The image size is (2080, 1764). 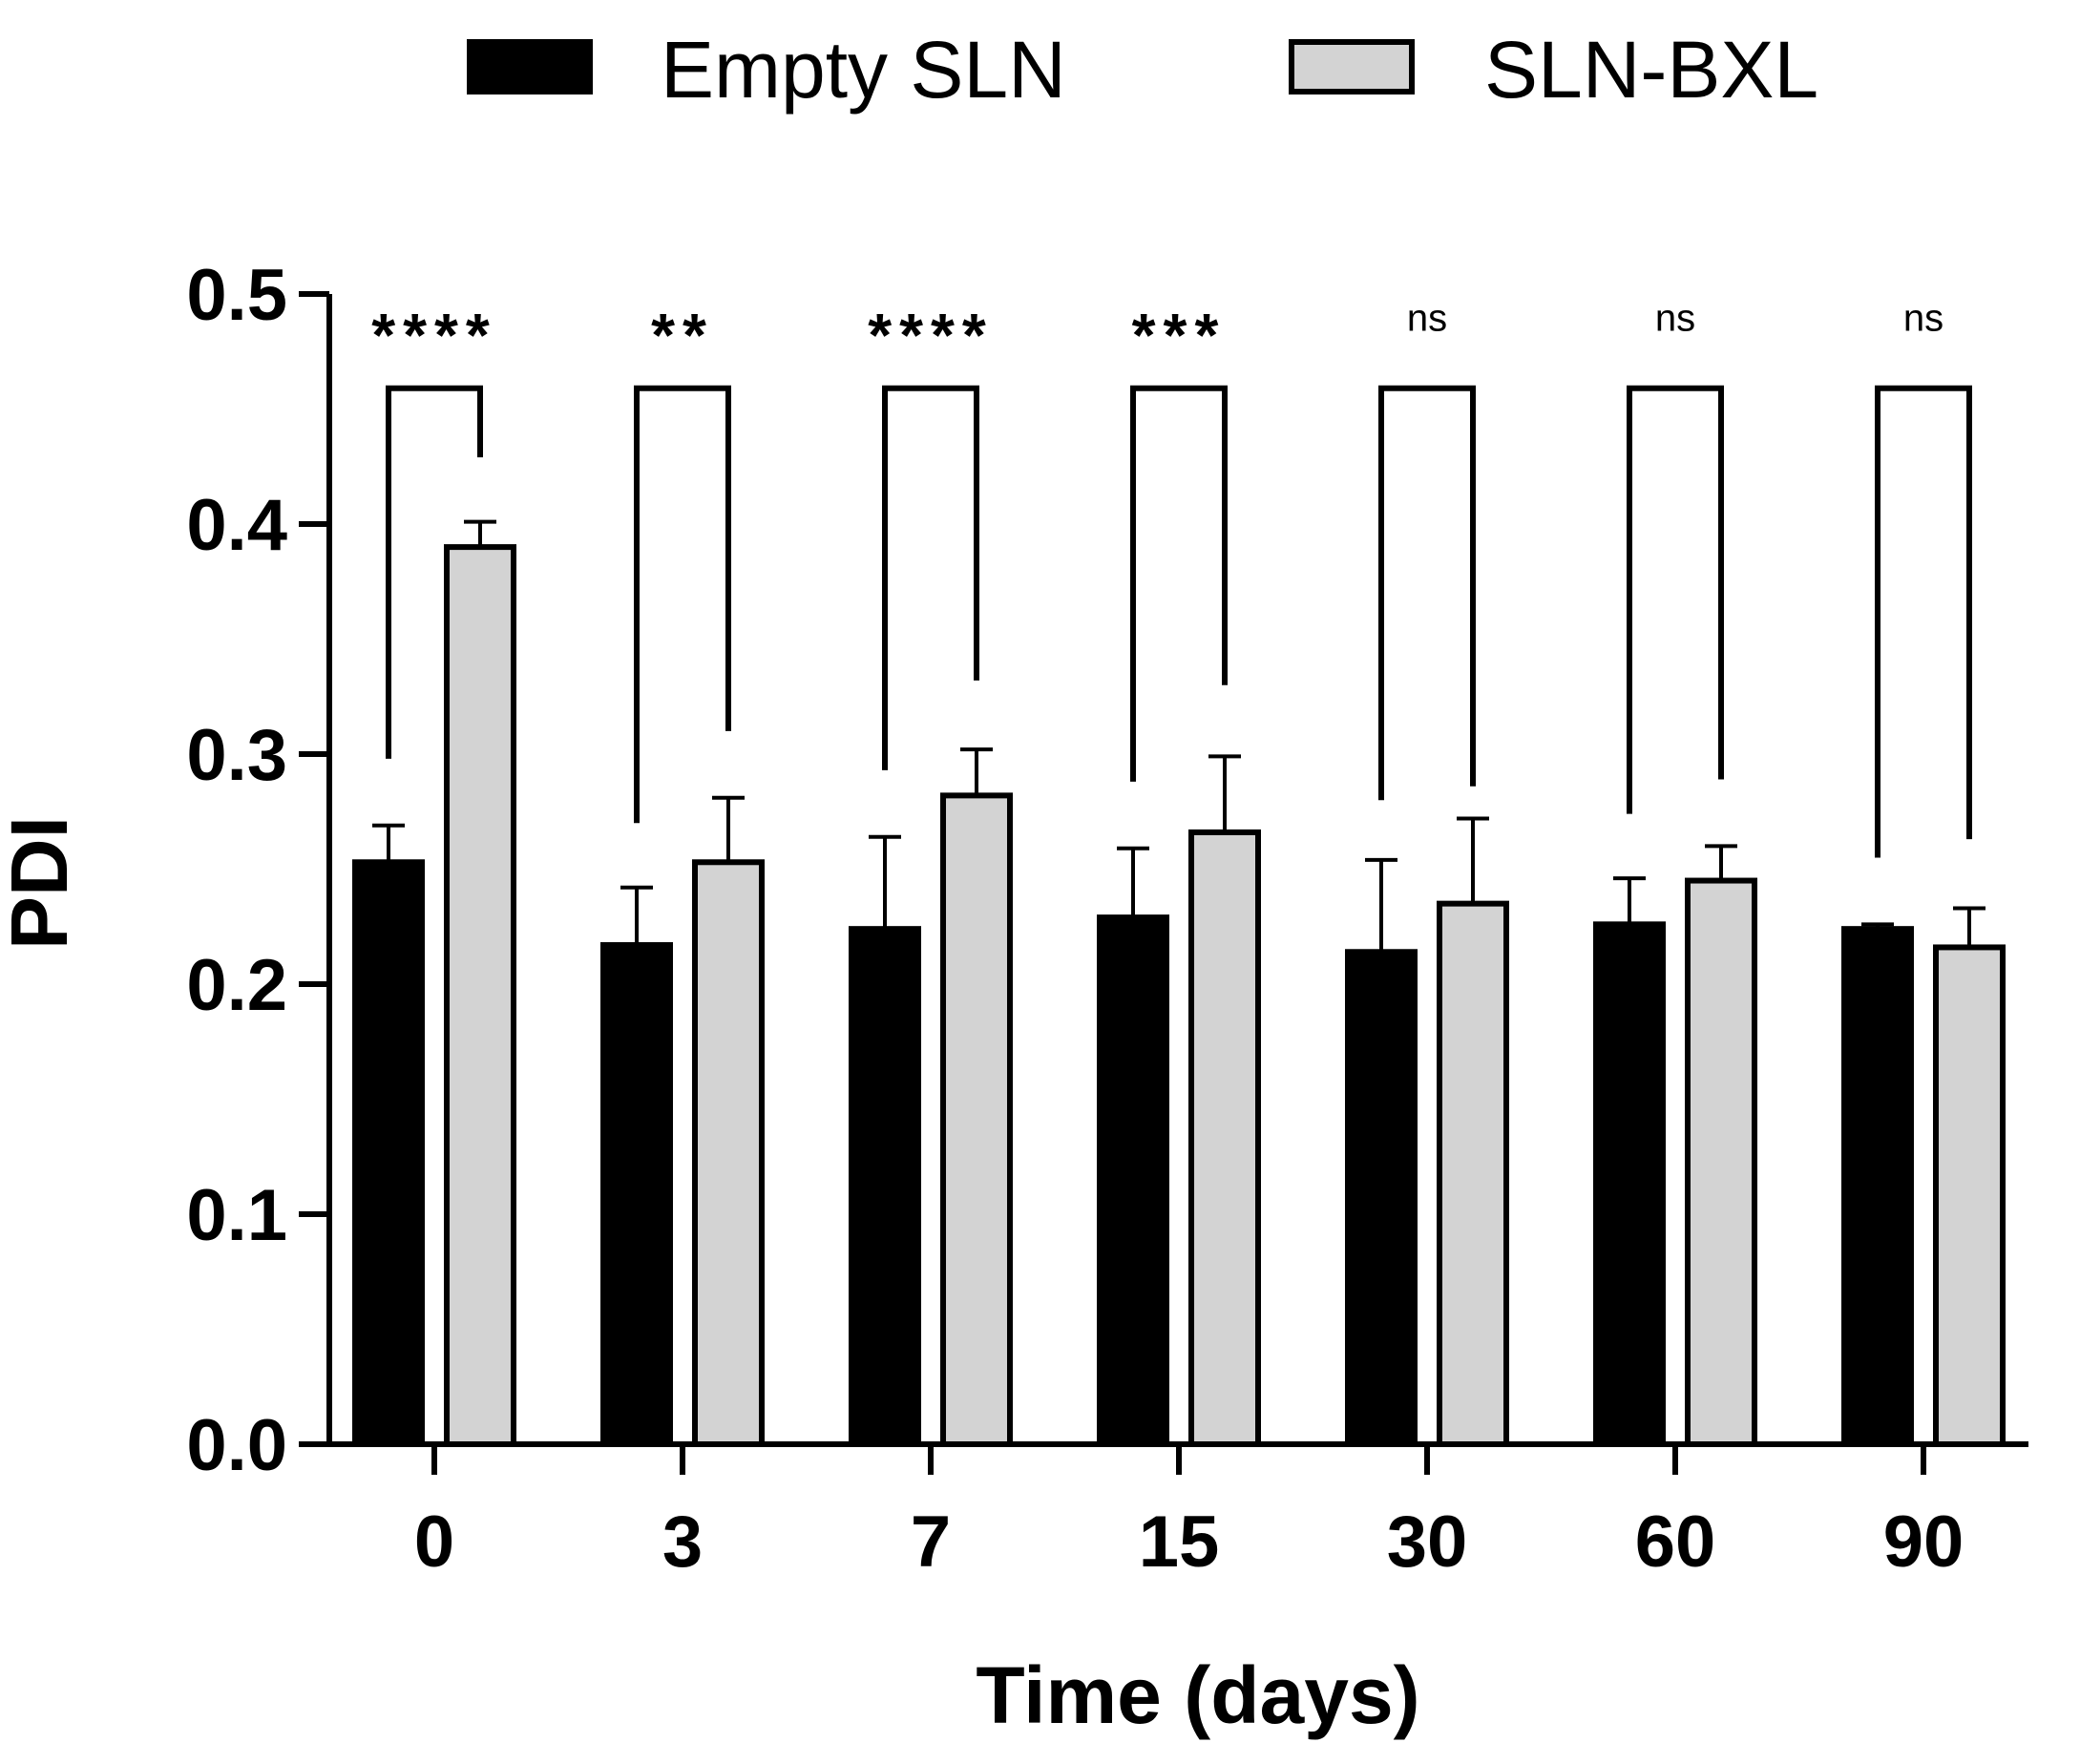 I want to click on legend-label-empty-sln: Empty SLN, so click(x=863, y=70).